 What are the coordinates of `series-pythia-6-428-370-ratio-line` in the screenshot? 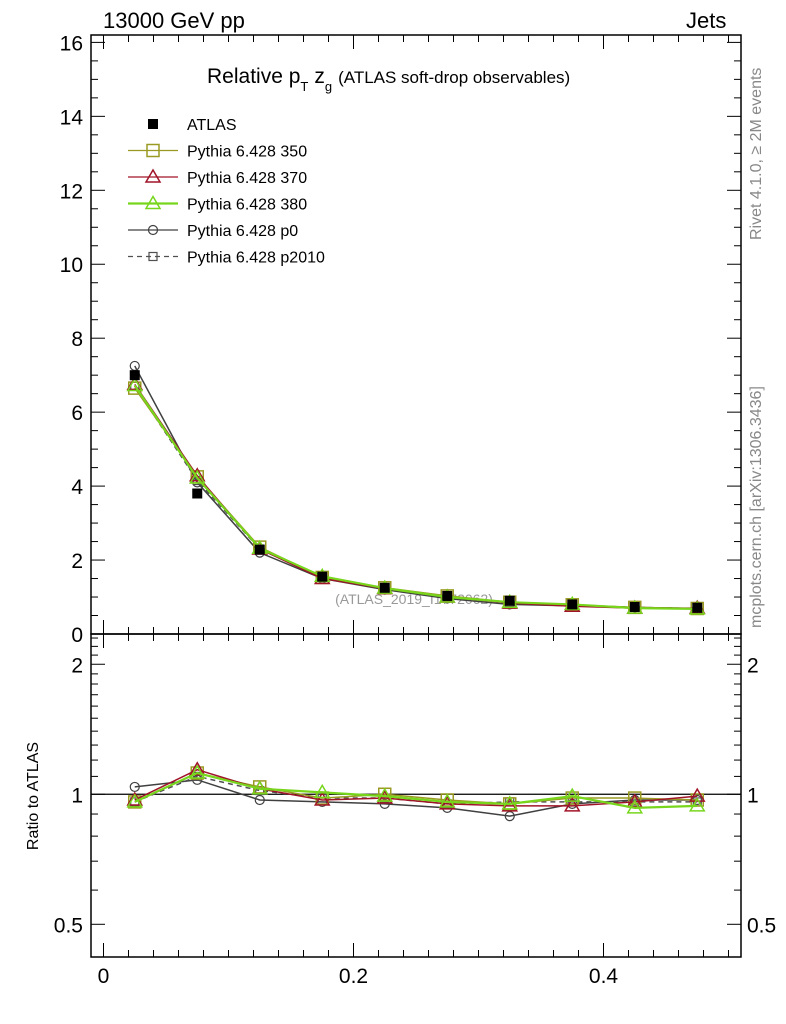 It's located at (416, 787).